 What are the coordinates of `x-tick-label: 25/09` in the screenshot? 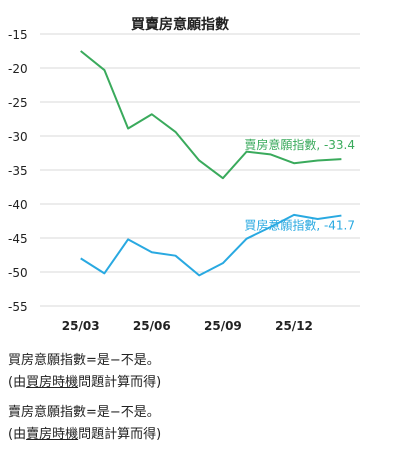 It's located at (223, 326).